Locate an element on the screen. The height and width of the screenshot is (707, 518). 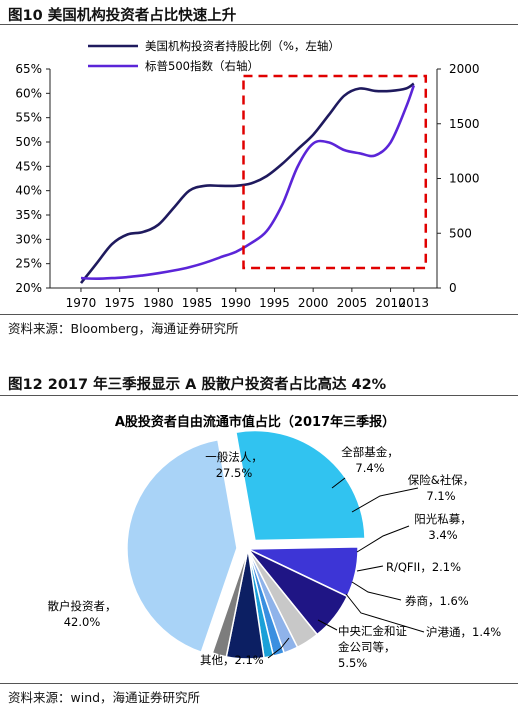
slice-label: 42.0% is located at coordinates (82, 622).